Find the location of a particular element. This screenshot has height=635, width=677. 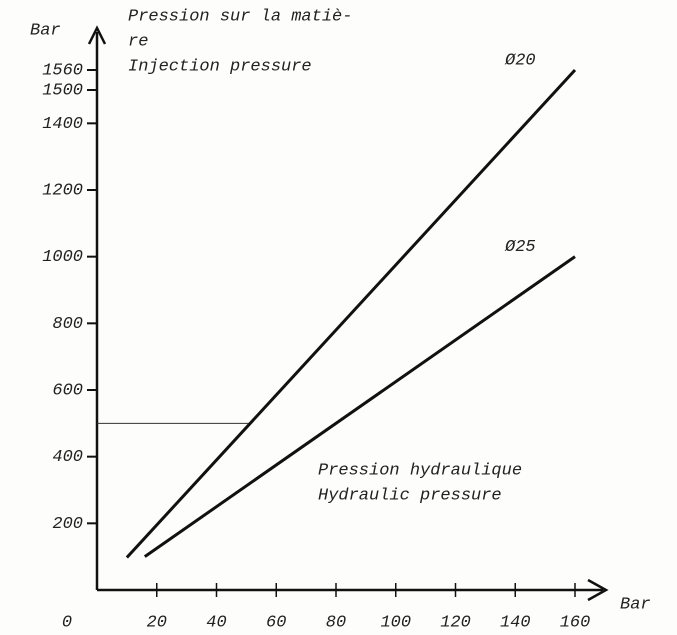

title-line: Injection pressure is located at coordinates (220, 66).